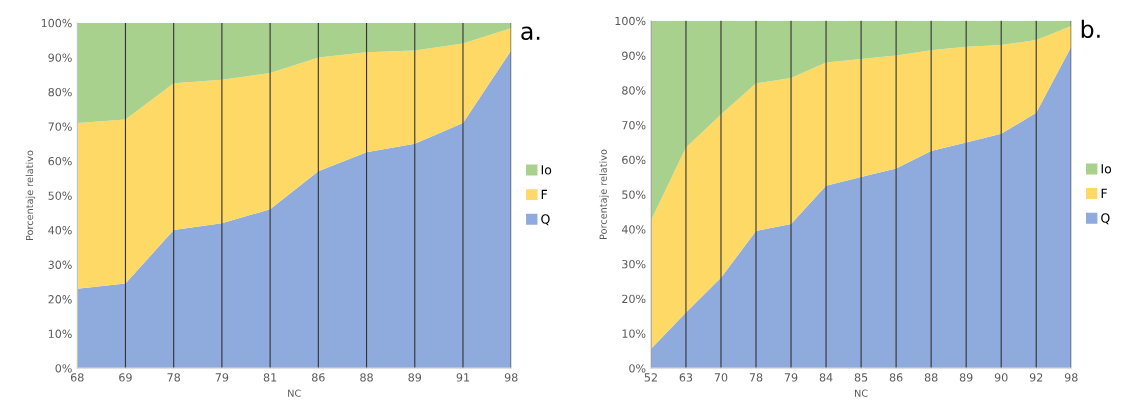 This screenshot has width=1136, height=416. What do you see at coordinates (125, 377) in the screenshot?
I see `x-tick-label: 69` at bounding box center [125, 377].